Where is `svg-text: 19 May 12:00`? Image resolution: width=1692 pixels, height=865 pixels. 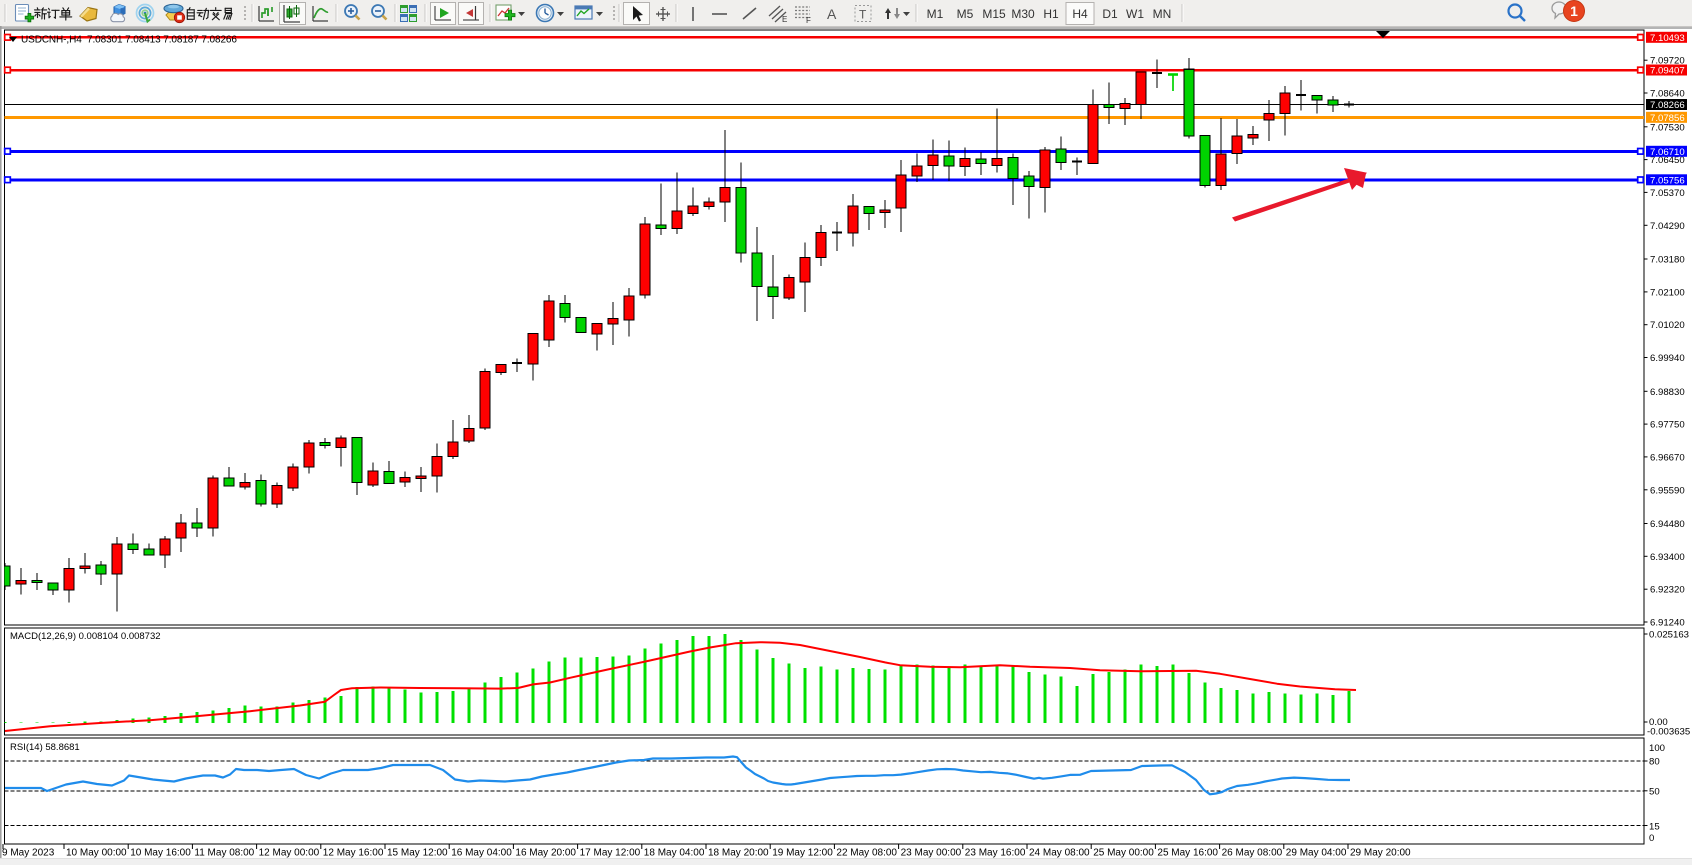 svg-text: 19 May 12:00 is located at coordinates (802, 853).